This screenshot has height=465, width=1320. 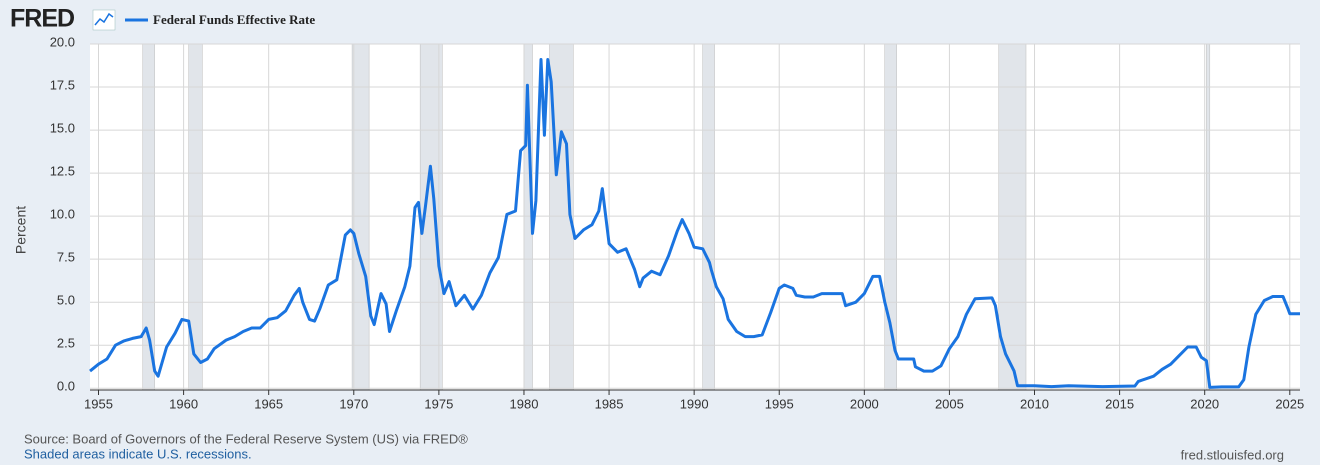 What do you see at coordinates (104, 20) in the screenshot?
I see `logo-icon` at bounding box center [104, 20].